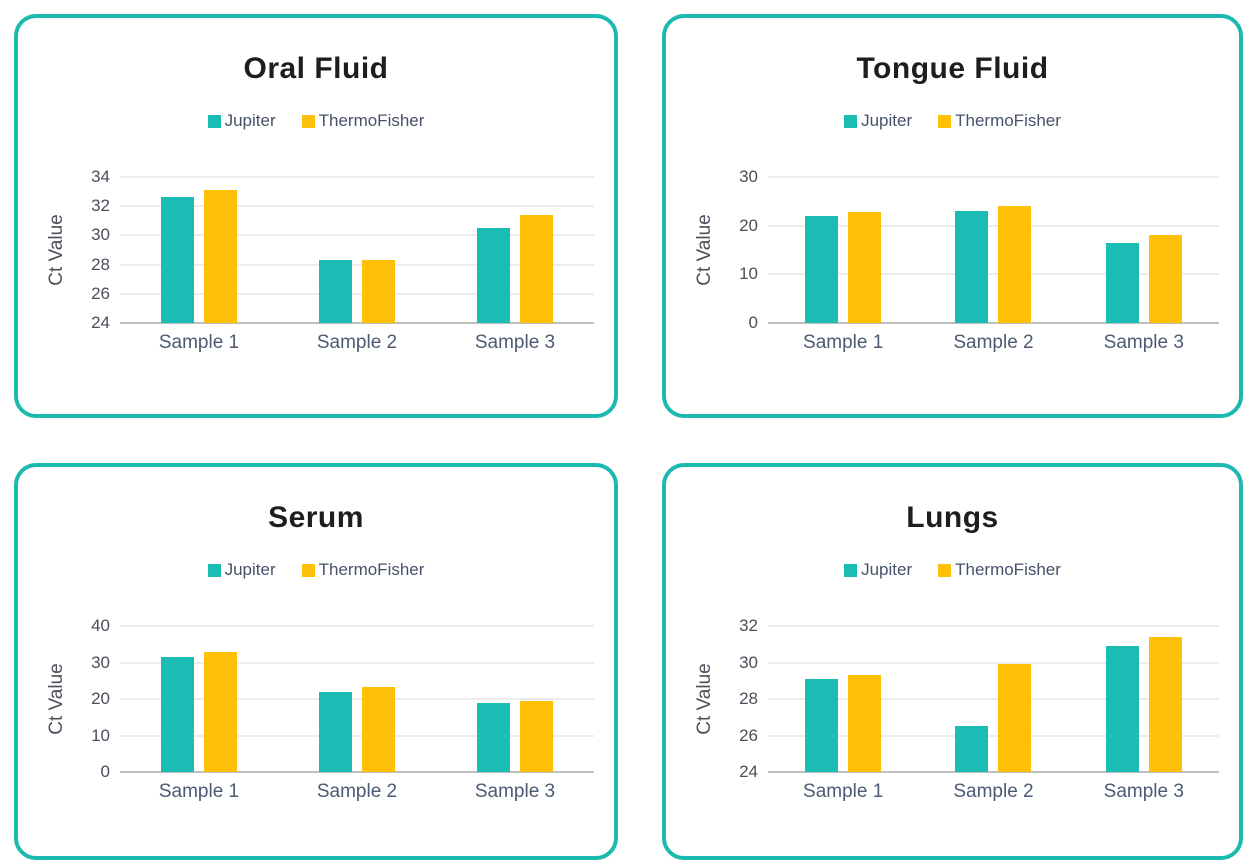 The image size is (1249, 866). I want to click on y-tick-label: 34, so click(100, 176).